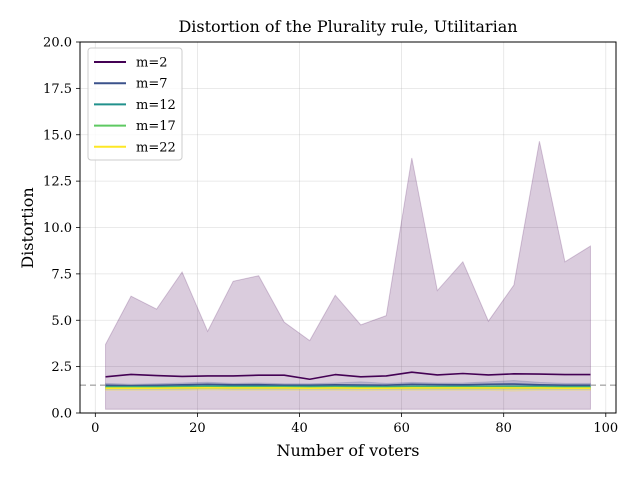 This screenshot has width=640, height=480. I want to click on x-tick-label: 100, so click(605, 428).